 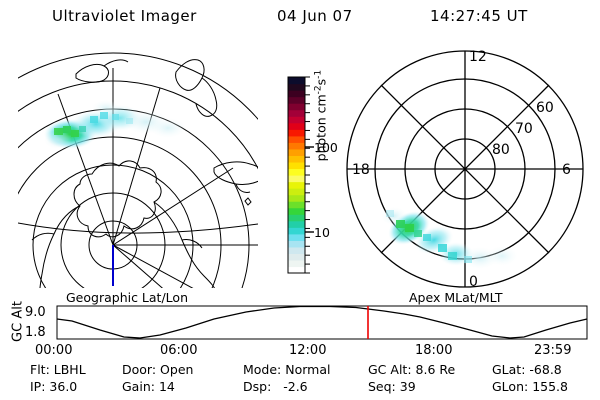 What do you see at coordinates (550, 386) in the screenshot?
I see `status-value: 155.8` at bounding box center [550, 386].